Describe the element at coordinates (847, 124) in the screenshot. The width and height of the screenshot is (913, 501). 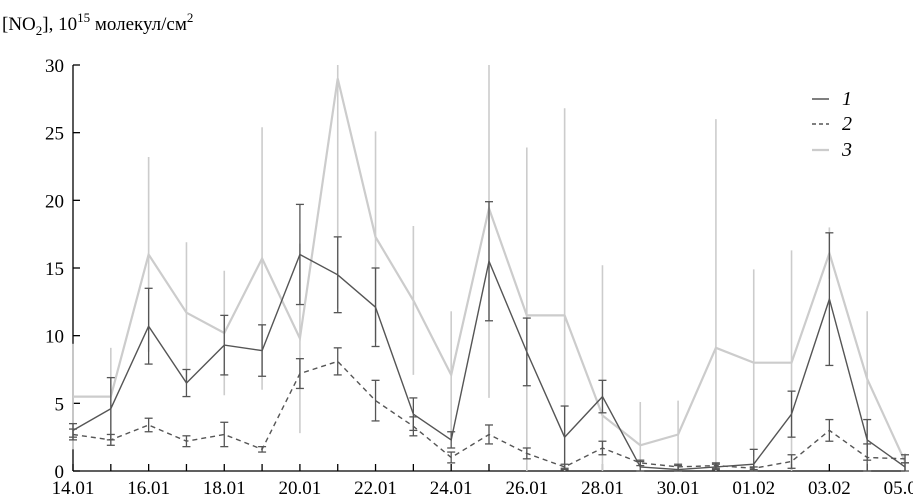
I see `legend-label: 2` at that location.